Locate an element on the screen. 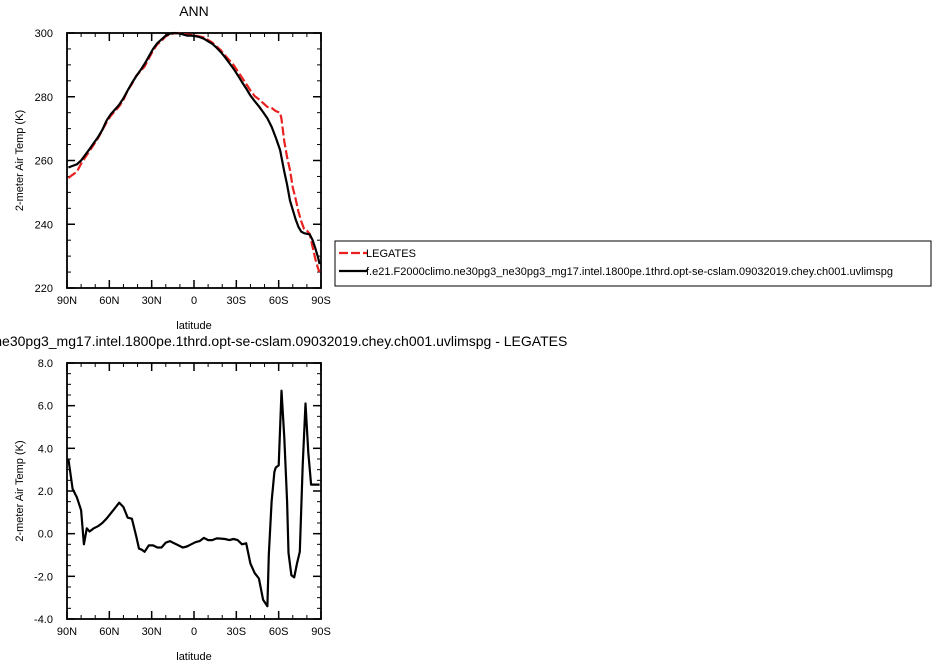 This screenshot has height=664, width=935. series-line-f-e21-f2000c is located at coordinates (194, 148).